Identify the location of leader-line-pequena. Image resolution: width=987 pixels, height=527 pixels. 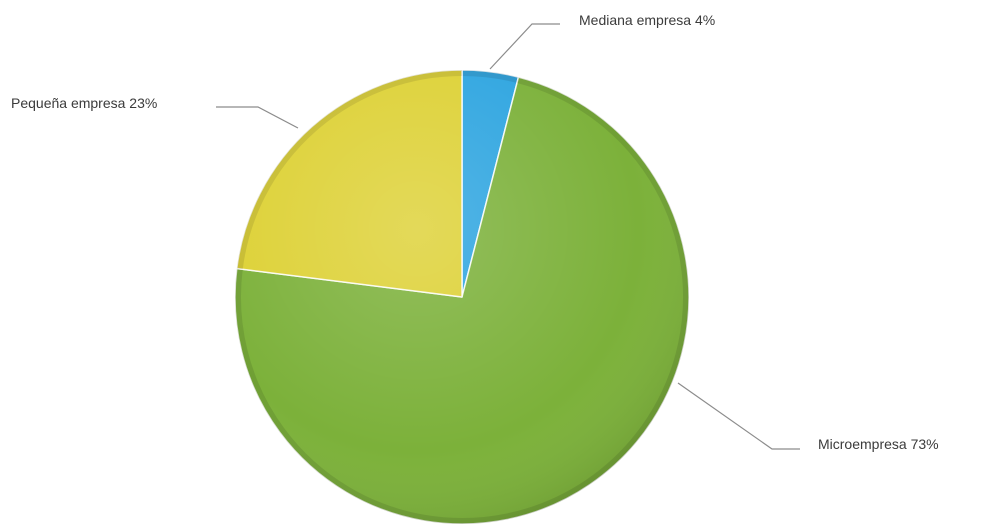
(257, 117).